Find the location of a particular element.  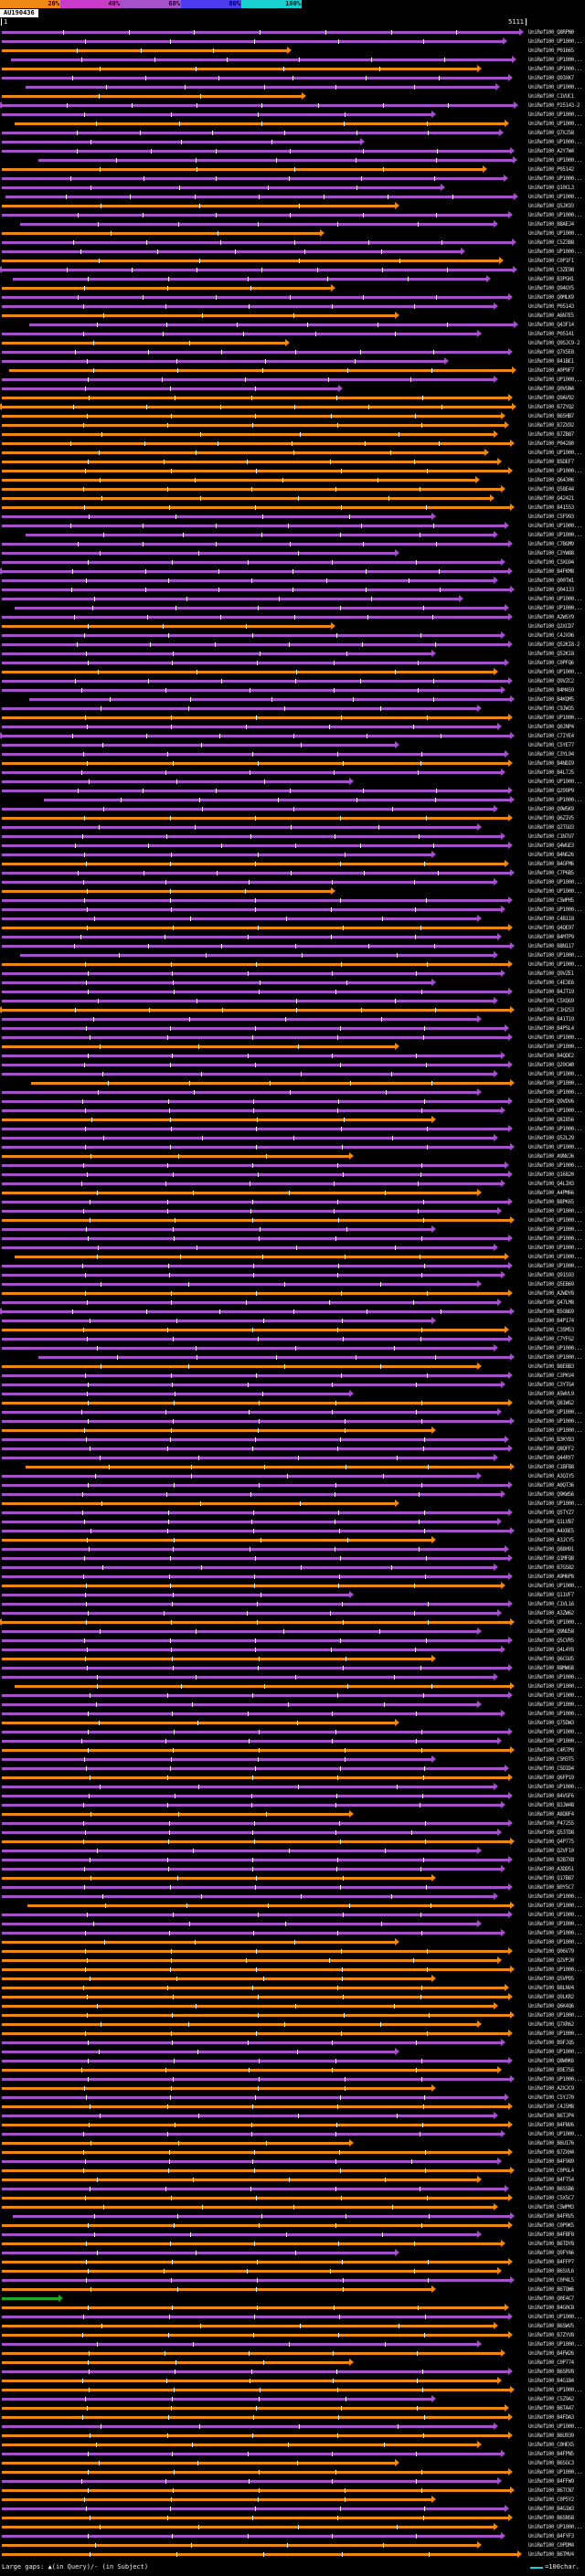

hit-label: UniRef100_Q4QE97 is located at coordinates (551, 928).